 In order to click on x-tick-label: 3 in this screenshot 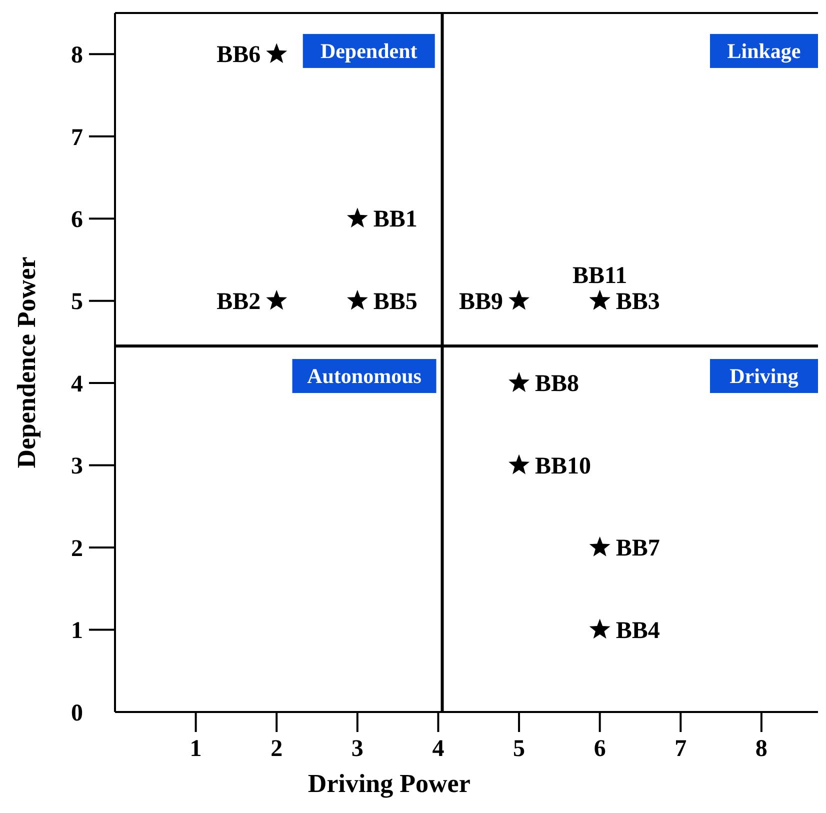, I will do `click(357, 749)`.